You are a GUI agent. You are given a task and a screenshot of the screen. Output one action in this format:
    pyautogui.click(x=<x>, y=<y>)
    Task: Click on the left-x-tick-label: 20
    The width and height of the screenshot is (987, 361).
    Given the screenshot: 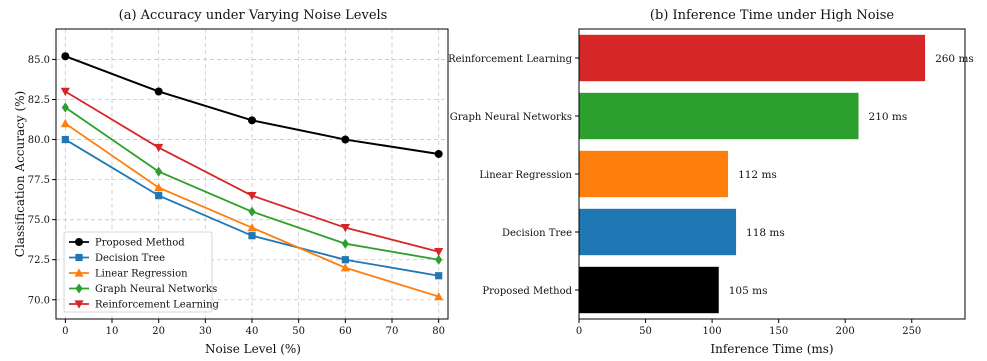 What is the action you would take?
    pyautogui.click(x=158, y=331)
    